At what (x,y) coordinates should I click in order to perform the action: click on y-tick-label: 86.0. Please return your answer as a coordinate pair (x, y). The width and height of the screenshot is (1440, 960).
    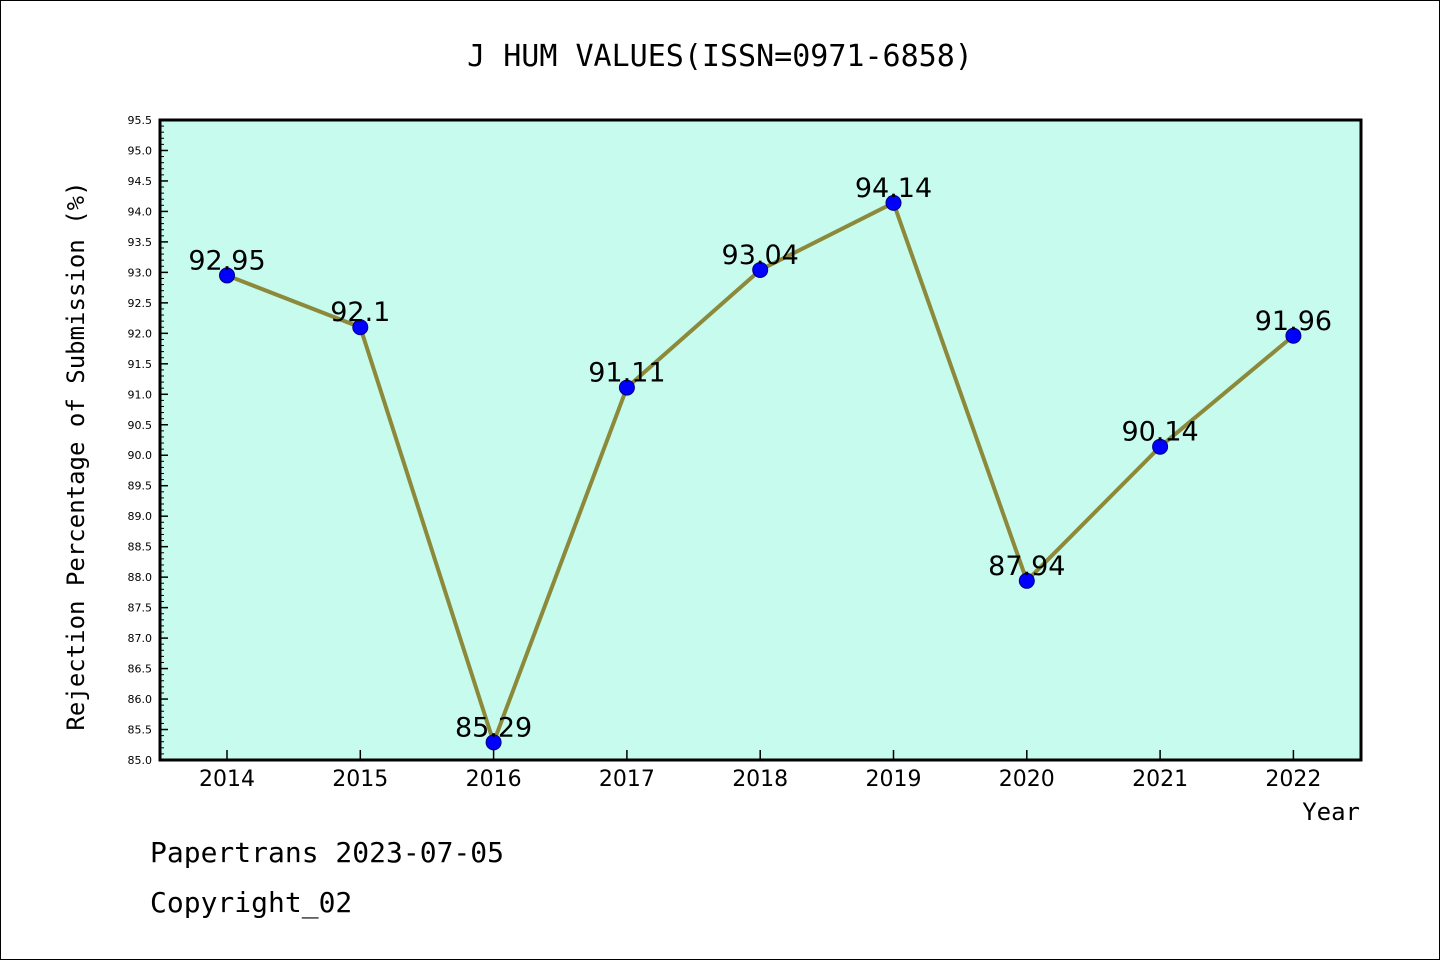
    Looking at the image, I should click on (140, 699).